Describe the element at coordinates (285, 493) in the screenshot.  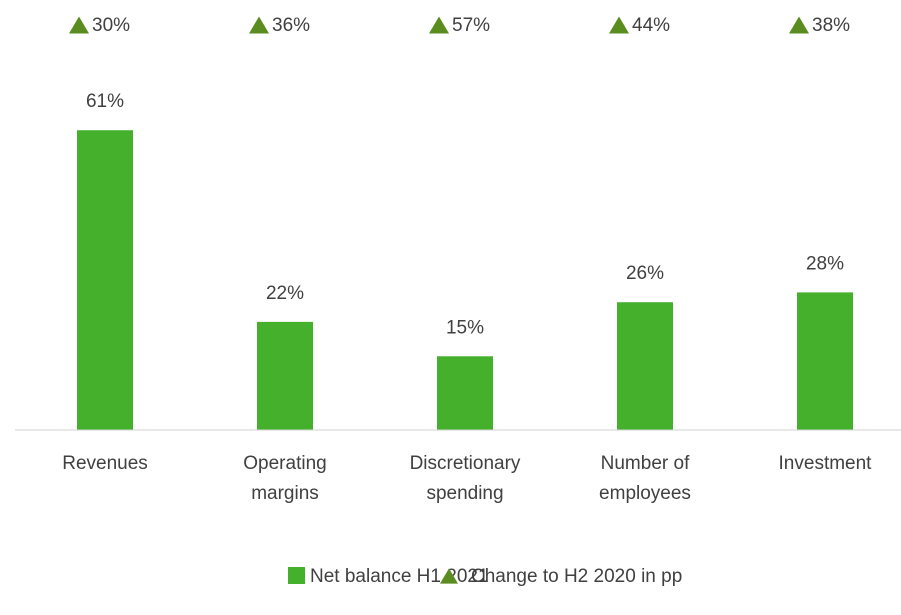
I see `x-tick-label: margins` at that location.